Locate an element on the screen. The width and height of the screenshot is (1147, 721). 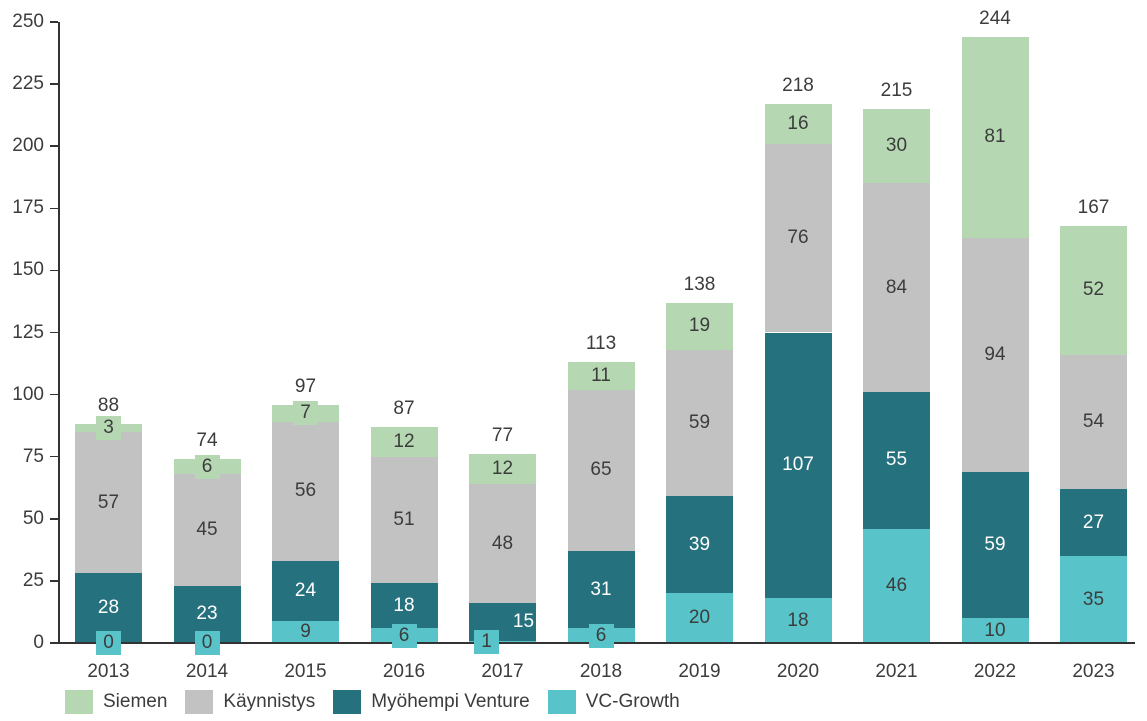
segment-2023-vc-growth is located at coordinates (1093, 599).